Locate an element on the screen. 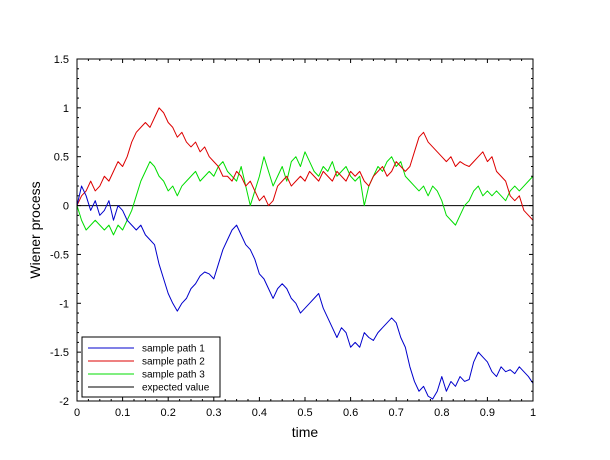 The height and width of the screenshot is (460, 610). x-tick-label: 0.2 is located at coordinates (168, 413).